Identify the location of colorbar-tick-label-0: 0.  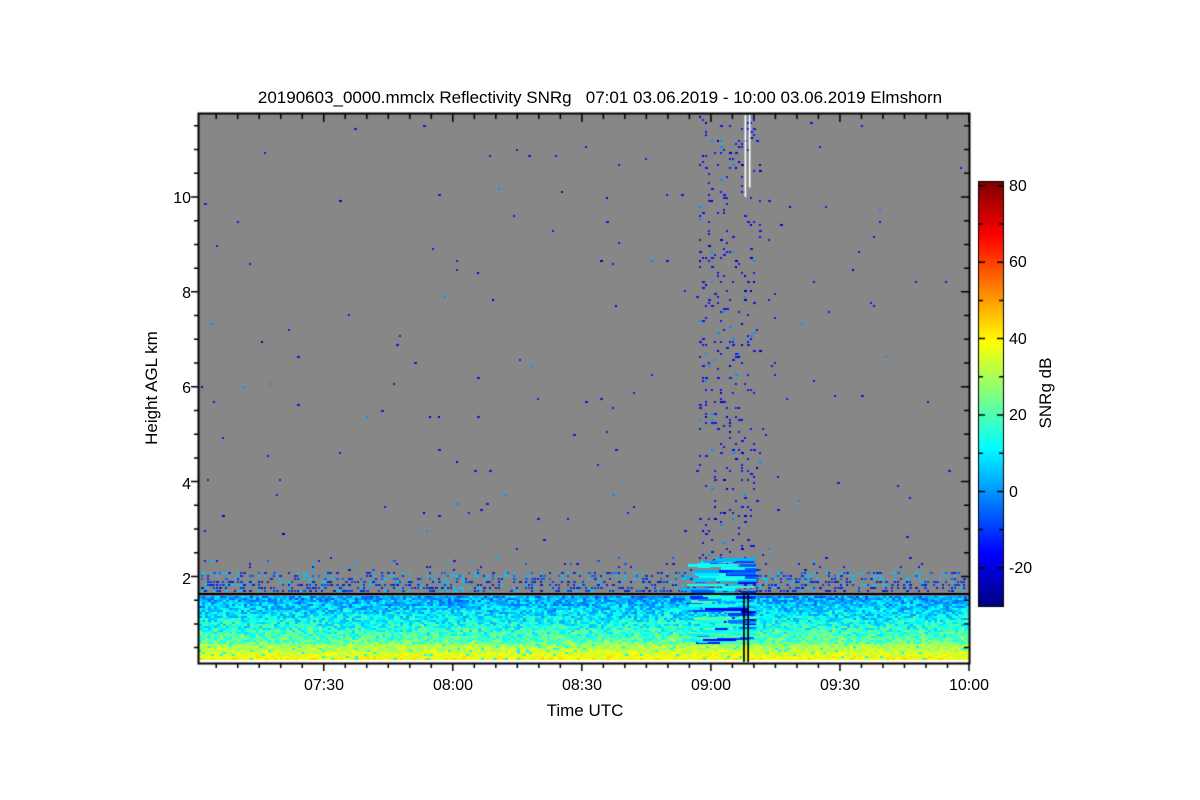
(1013, 492).